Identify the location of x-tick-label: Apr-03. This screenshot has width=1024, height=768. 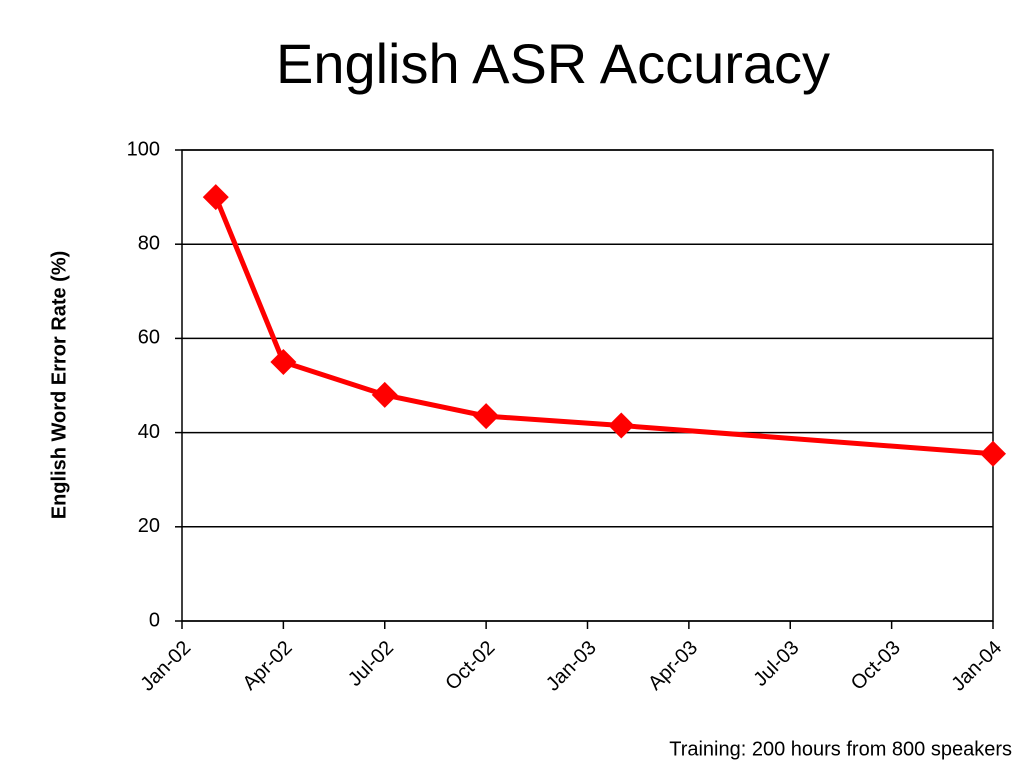
(673, 666).